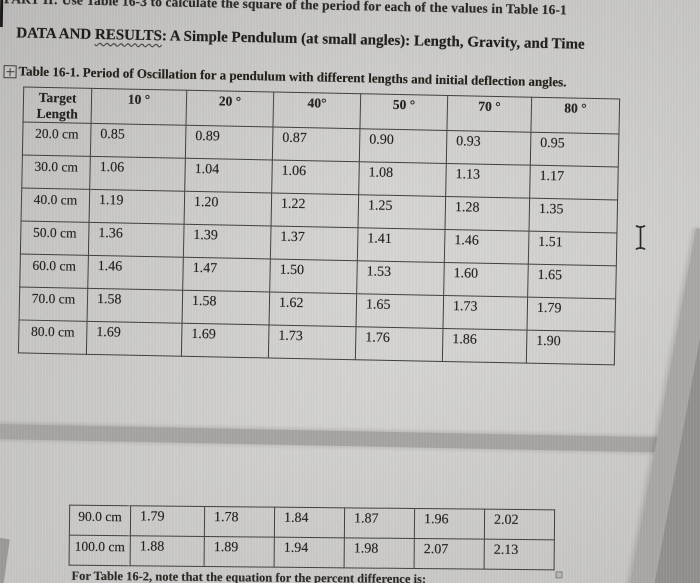  Describe the element at coordinates (449, 524) in the screenshot. I see `period-cell: 1.96` at that location.